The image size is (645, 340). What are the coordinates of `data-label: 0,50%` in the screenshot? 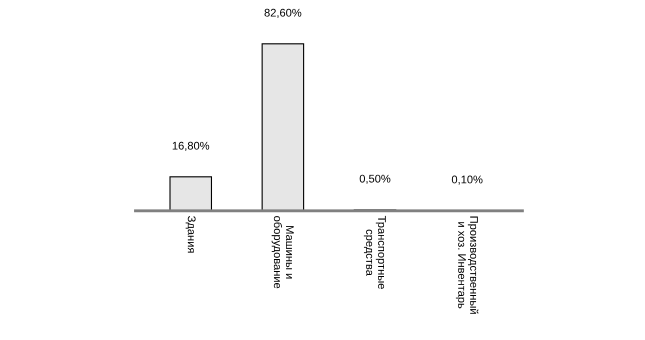 It's located at (375, 179).